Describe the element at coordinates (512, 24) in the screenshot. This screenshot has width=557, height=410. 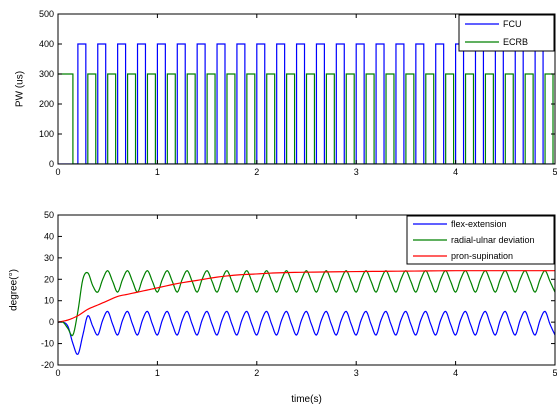
I see `chart-pulse-width-legend-label-fcu: FCU` at that location.